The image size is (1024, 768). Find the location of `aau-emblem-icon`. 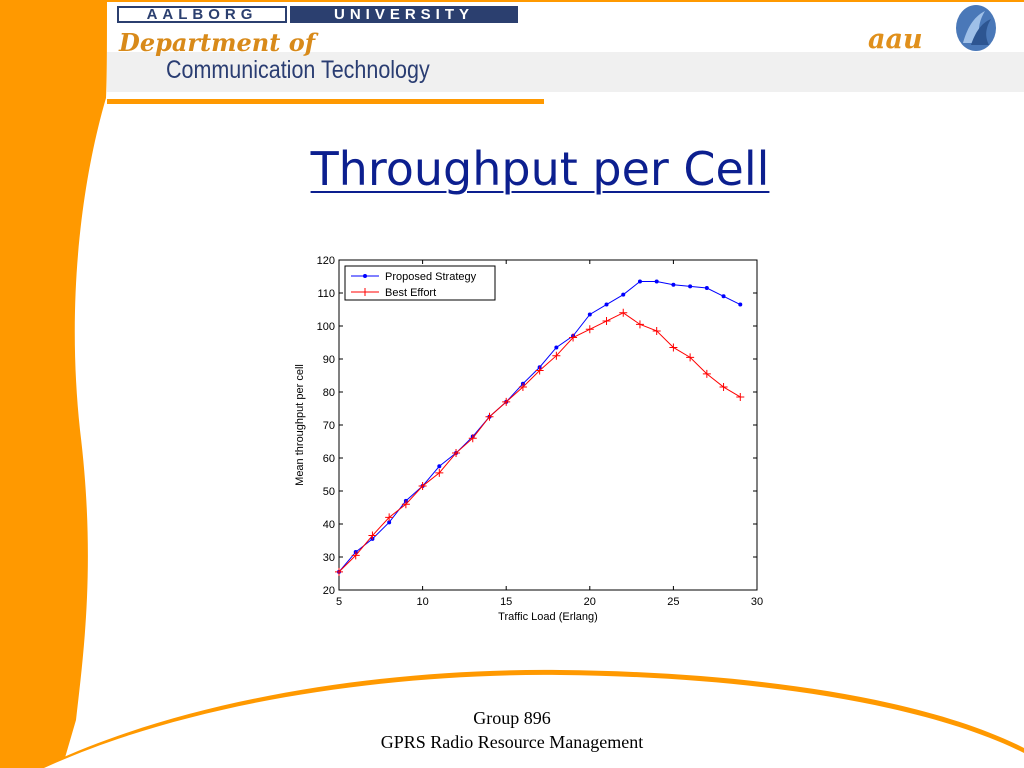

aau-emblem-icon is located at coordinates (976, 28).